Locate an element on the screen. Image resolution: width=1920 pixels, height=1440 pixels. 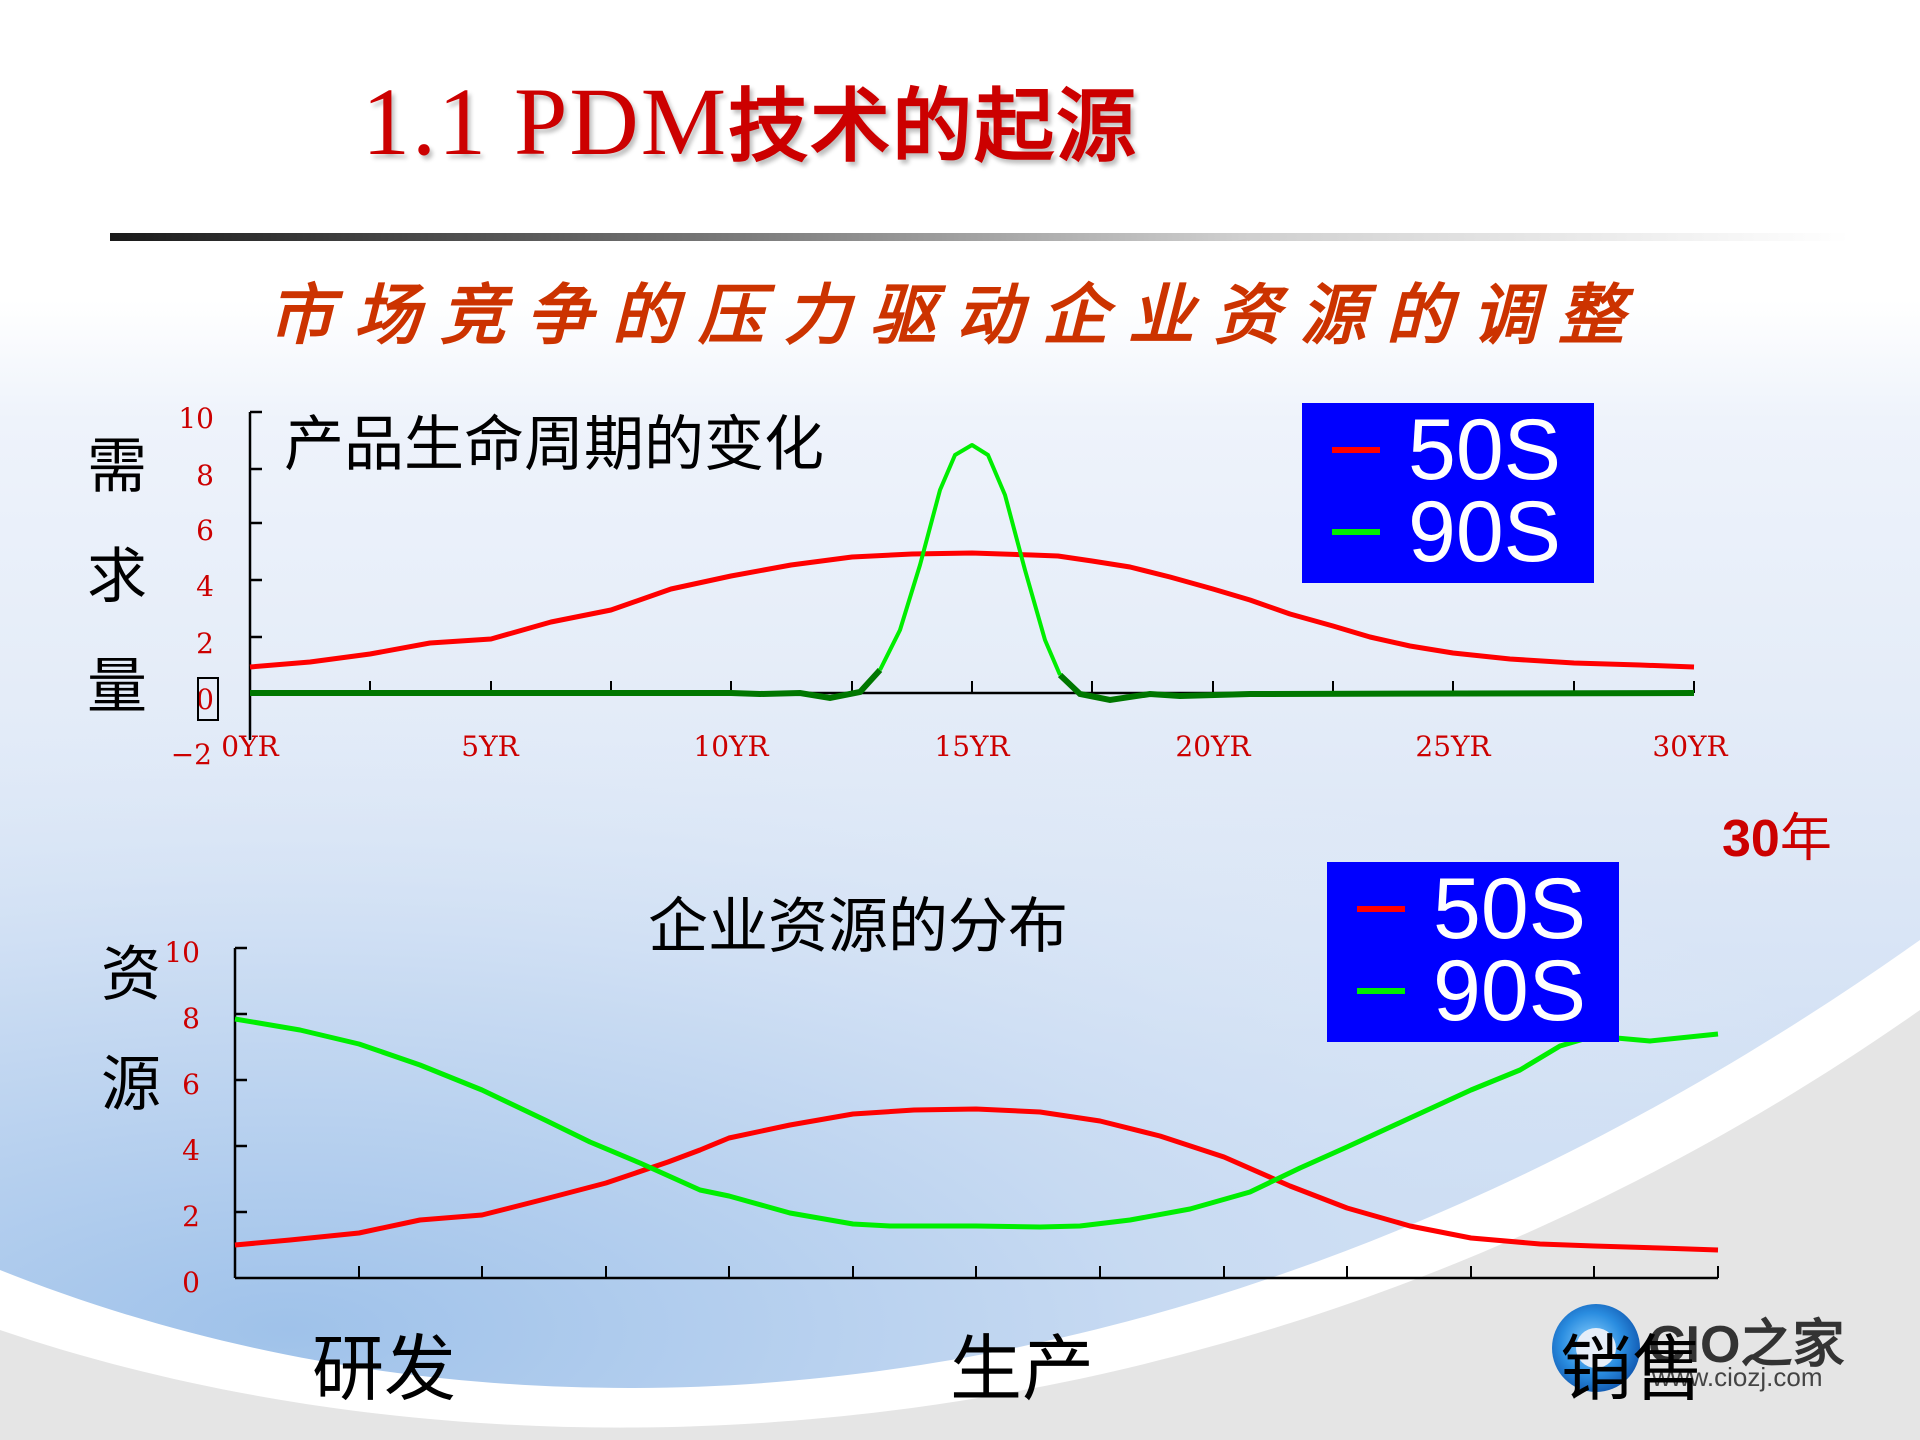
category-sales: 销售 is located at coordinates (1632, 1369).